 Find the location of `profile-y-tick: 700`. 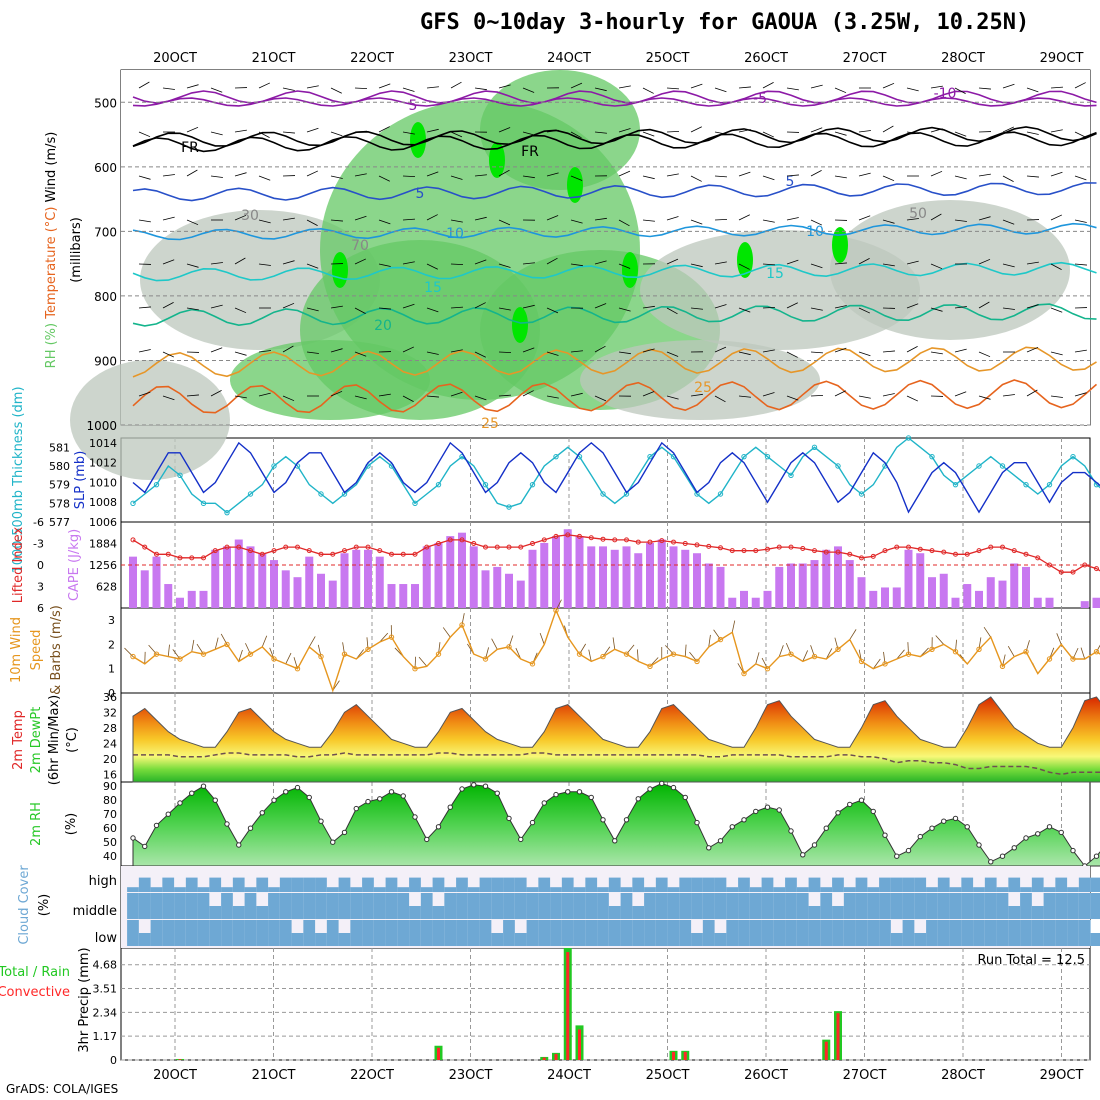

profile-y-tick: 700 is located at coordinates (105, 232).